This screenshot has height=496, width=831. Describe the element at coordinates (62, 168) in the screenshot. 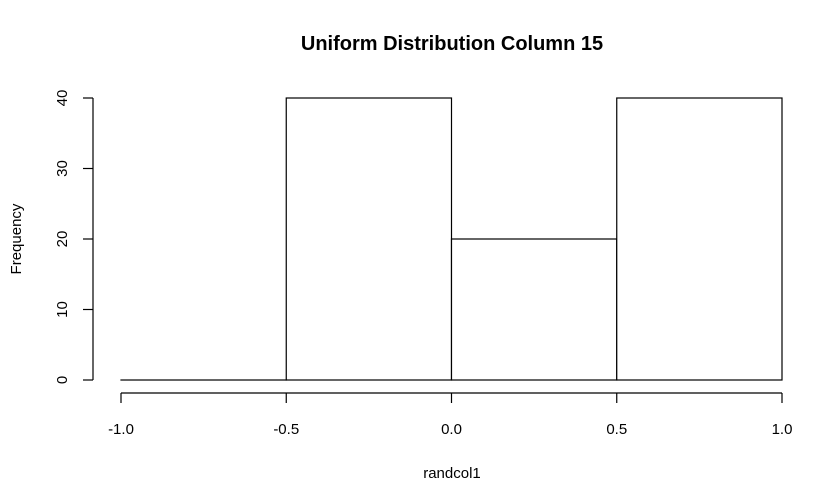

I see `y-tick-label: 30` at that location.